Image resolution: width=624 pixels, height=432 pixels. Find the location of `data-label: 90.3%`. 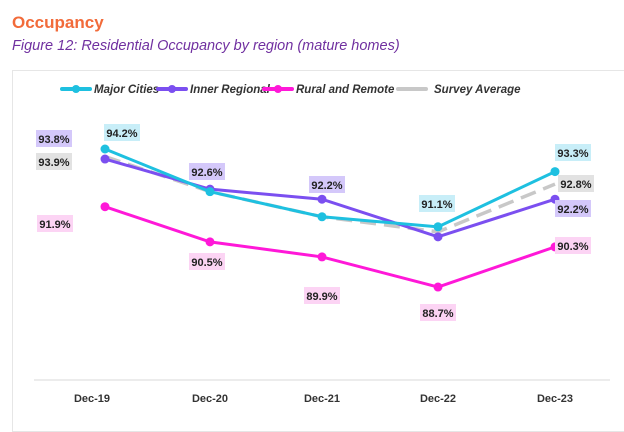

data-label: 90.3% is located at coordinates (572, 247).